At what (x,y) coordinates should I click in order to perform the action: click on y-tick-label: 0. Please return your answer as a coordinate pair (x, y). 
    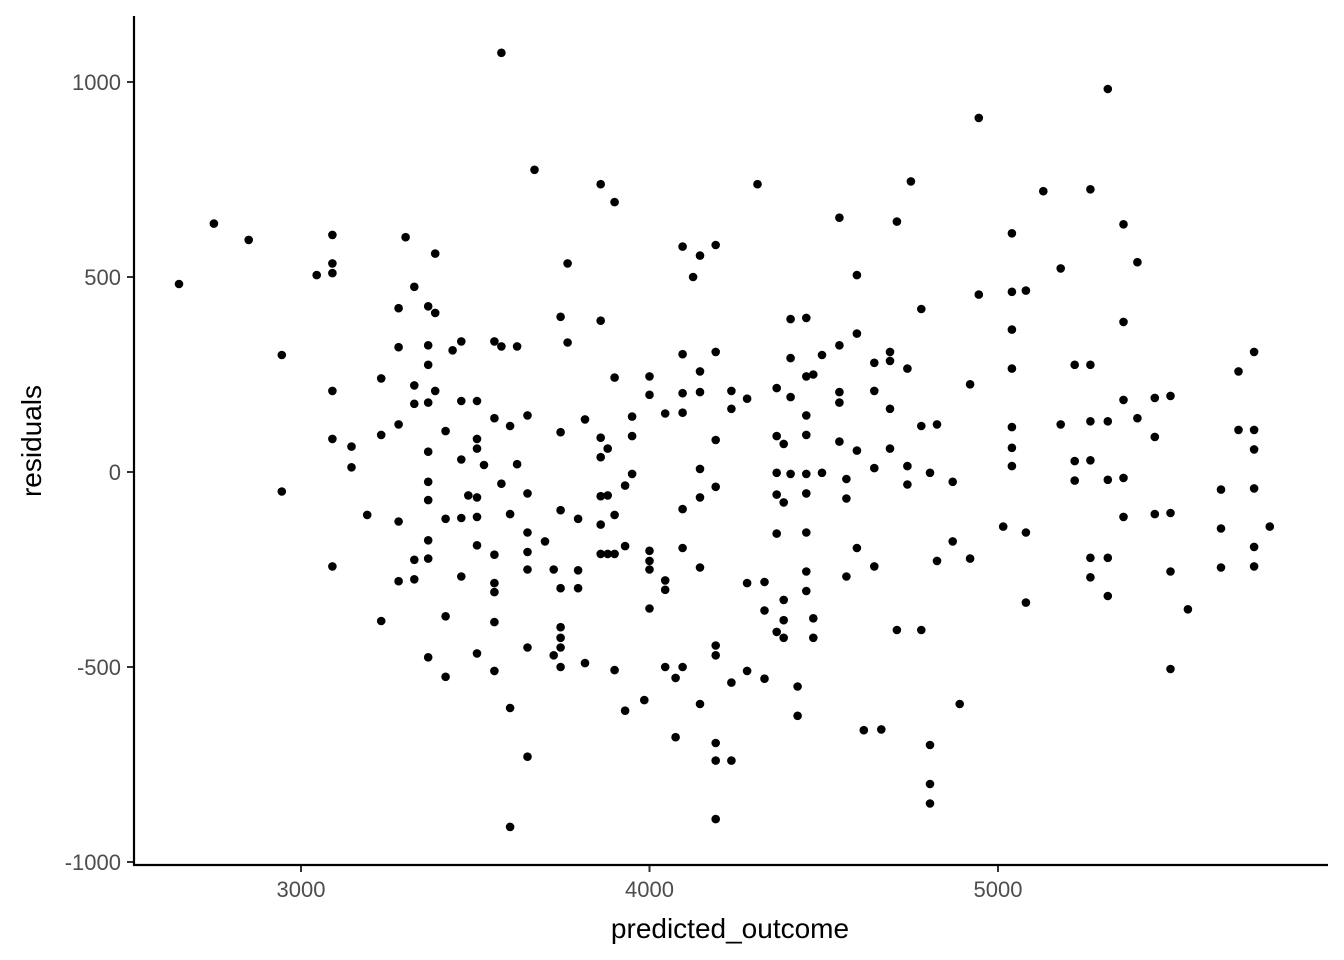
    Looking at the image, I should click on (115, 472).